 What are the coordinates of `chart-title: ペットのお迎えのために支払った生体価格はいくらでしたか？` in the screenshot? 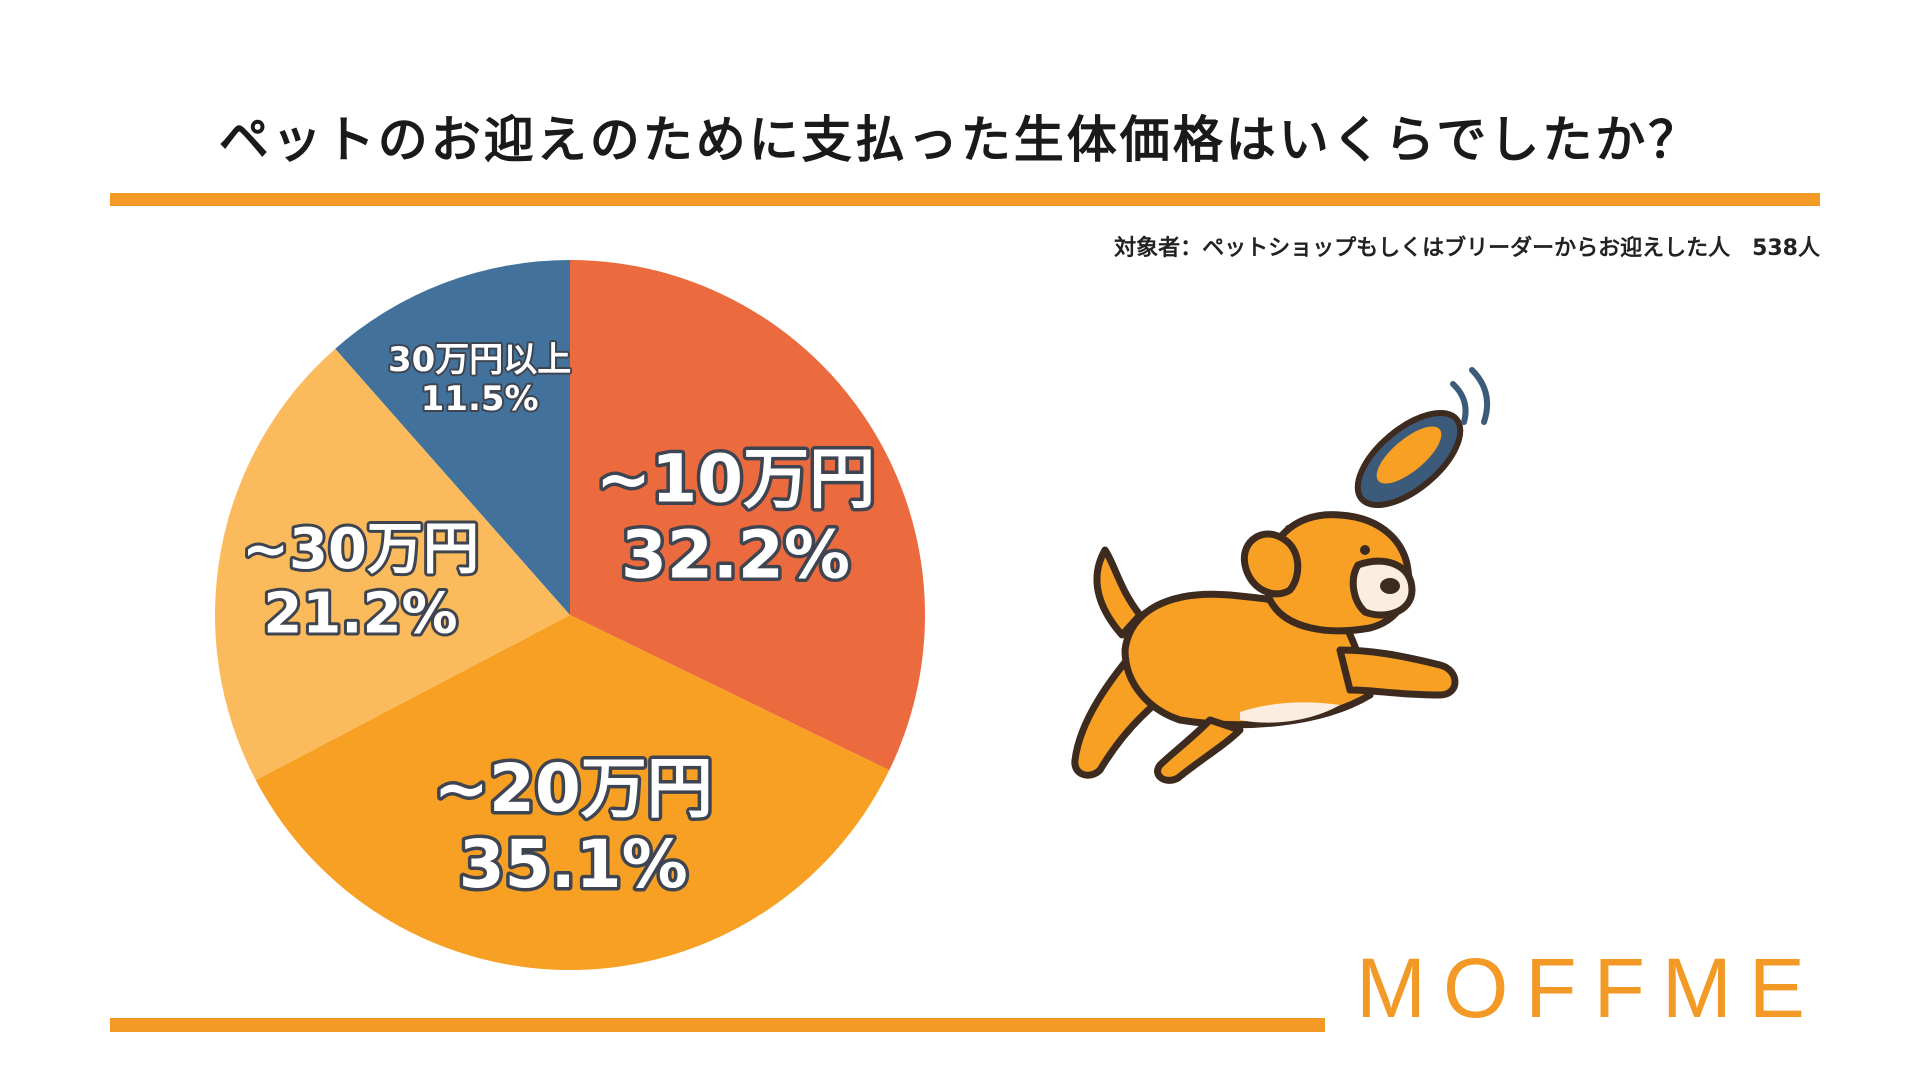 It's located at (960, 140).